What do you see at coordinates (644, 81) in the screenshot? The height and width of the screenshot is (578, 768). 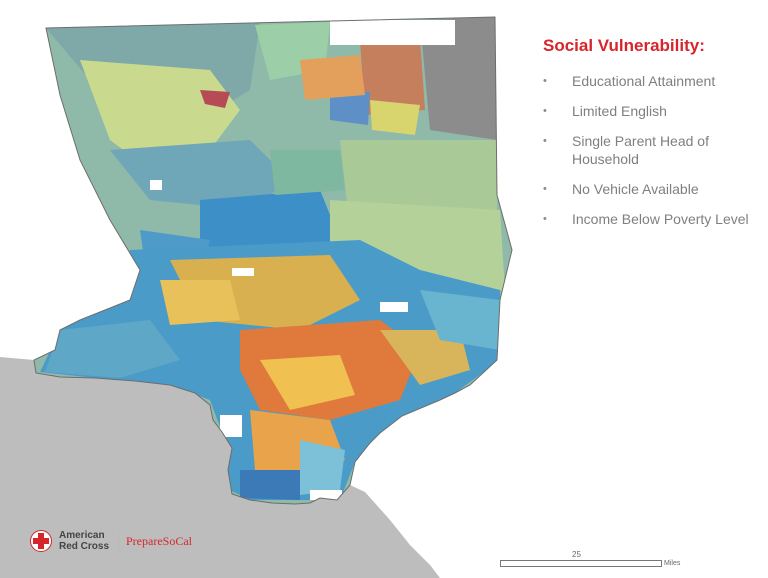 I see `indicator-label: Educational Attainment` at bounding box center [644, 81].